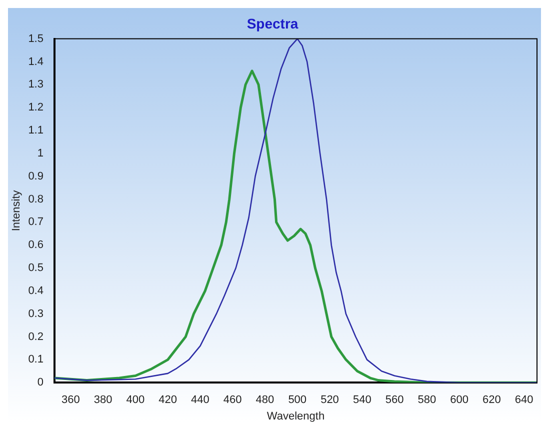  Describe the element at coordinates (40, 153) in the screenshot. I see `y-tick-label: 1` at that location.